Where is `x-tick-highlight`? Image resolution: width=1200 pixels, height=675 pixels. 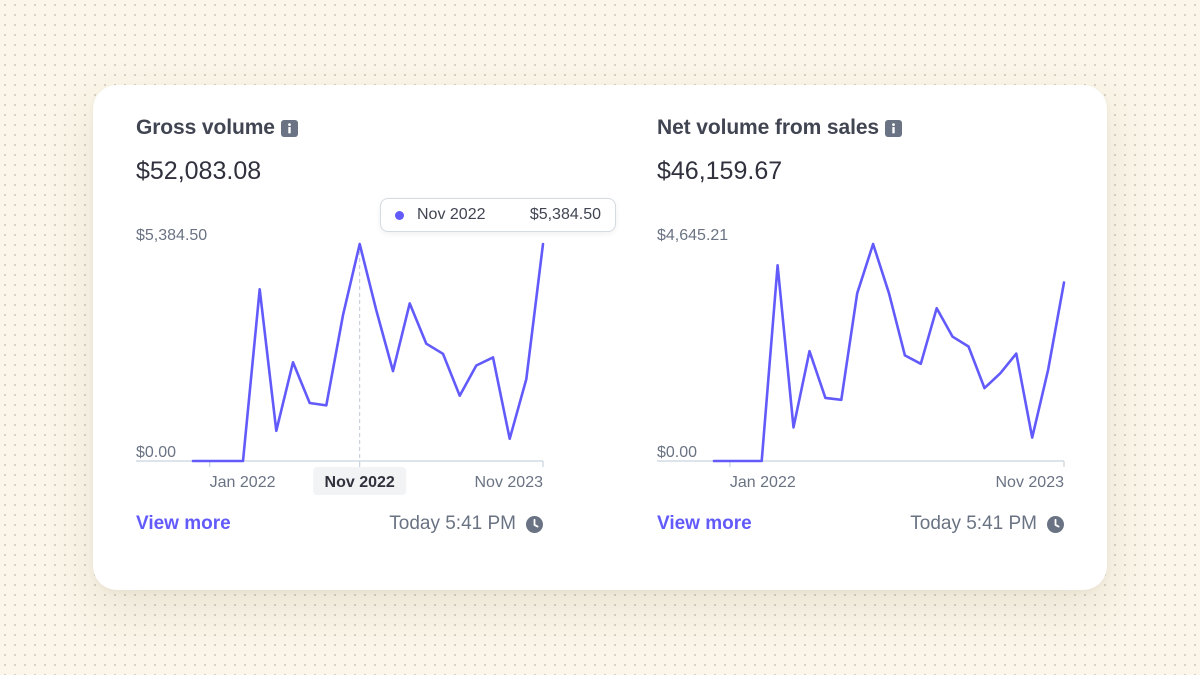
x-tick-highlight is located at coordinates (360, 481).